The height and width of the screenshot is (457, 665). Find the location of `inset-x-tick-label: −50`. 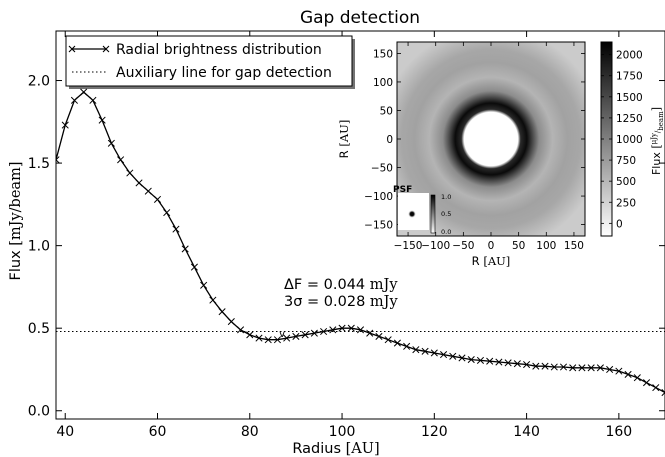

inset-x-tick-label: −50 is located at coordinates (463, 246).